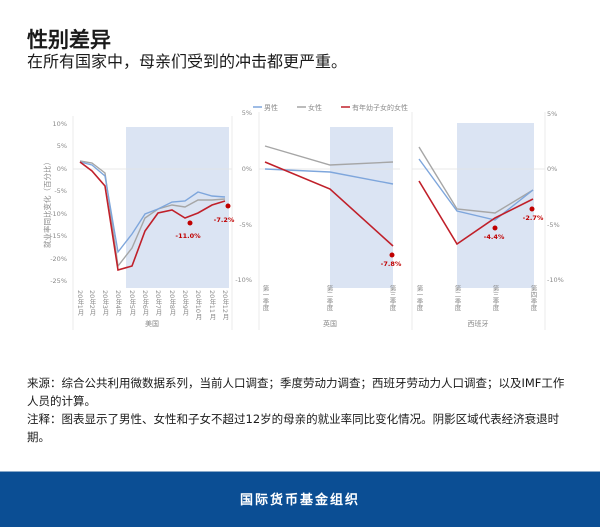  I want to click on us-xtick: 20年10月, so click(198, 305).